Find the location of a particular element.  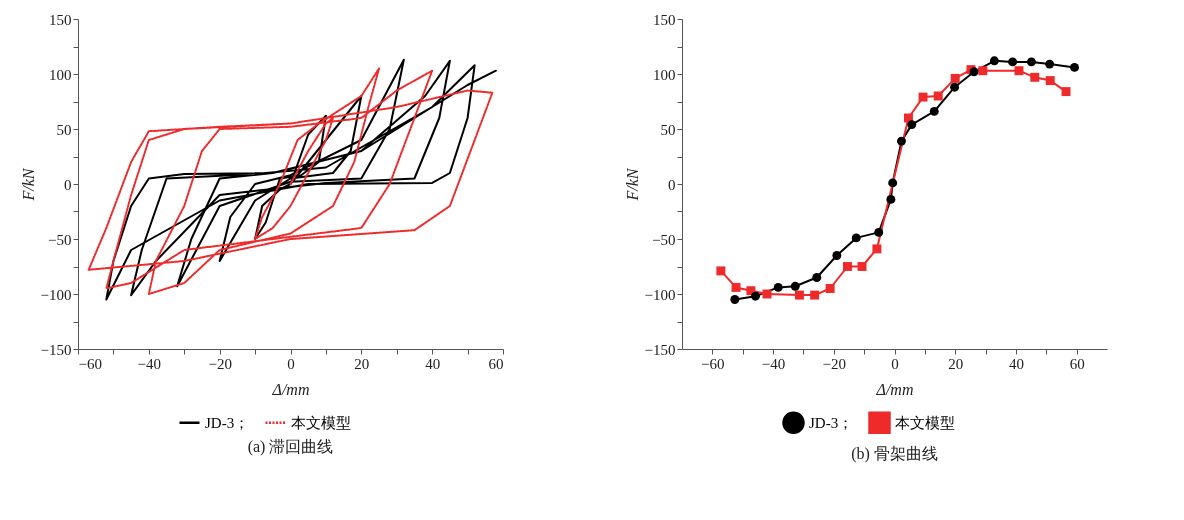

text: (a) 滞回曲线 is located at coordinates (290, 447).